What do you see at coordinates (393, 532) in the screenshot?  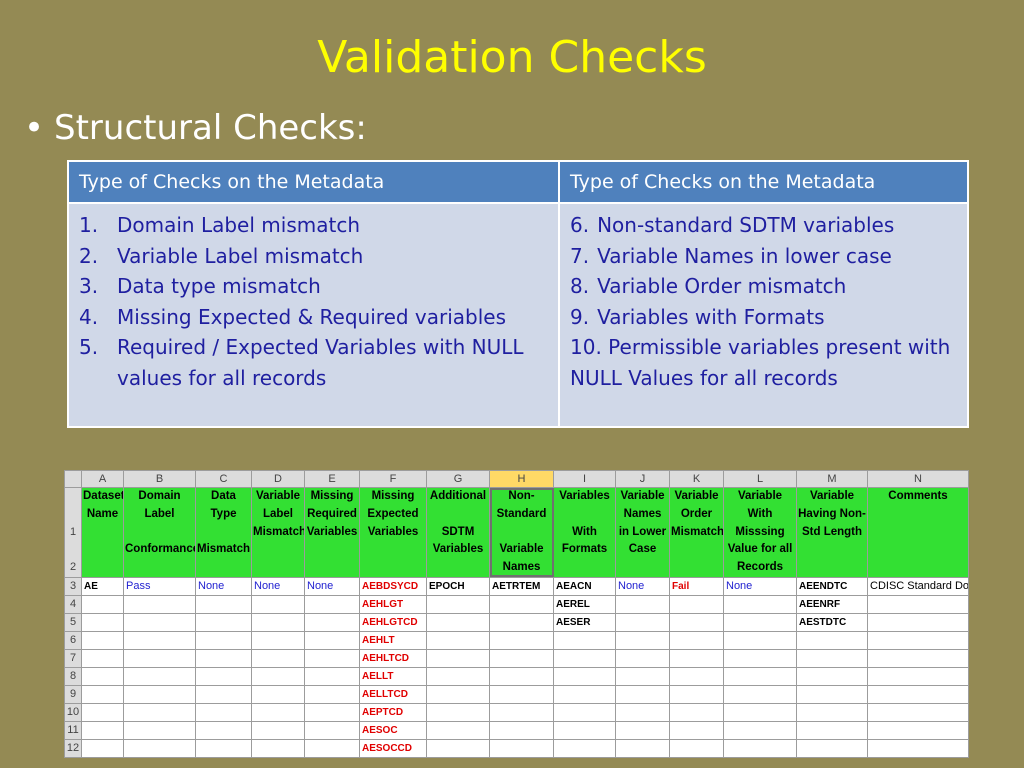 I see `header-cell: Missing Expected Variables` at bounding box center [393, 532].